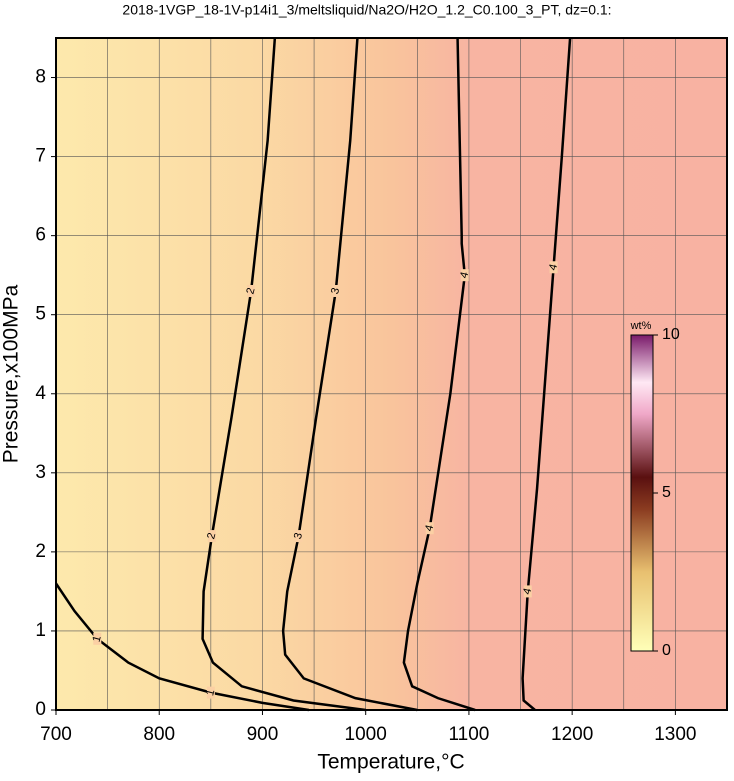 This screenshot has height=781, width=734. Describe the element at coordinates (40, 314) in the screenshot. I see `y-tick-label: 5` at that location.